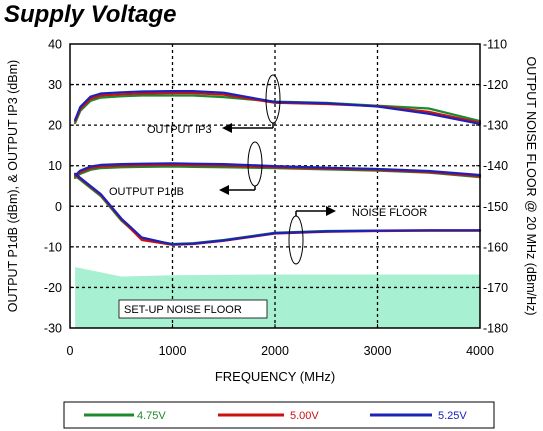  I want to click on legend: 4.75V 5.00V 5.25V, so click(279, 415).